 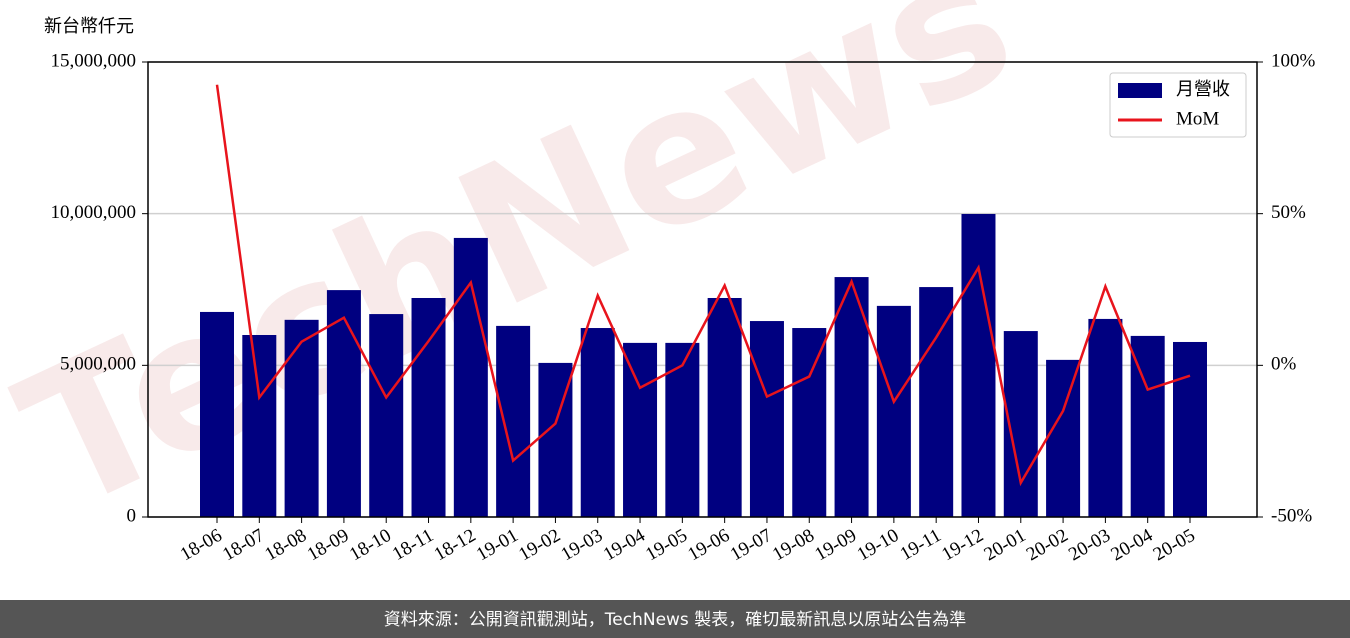 What do you see at coordinates (413, 545) in the screenshot?
I see `x-tick-label: 18-11` at bounding box center [413, 545].